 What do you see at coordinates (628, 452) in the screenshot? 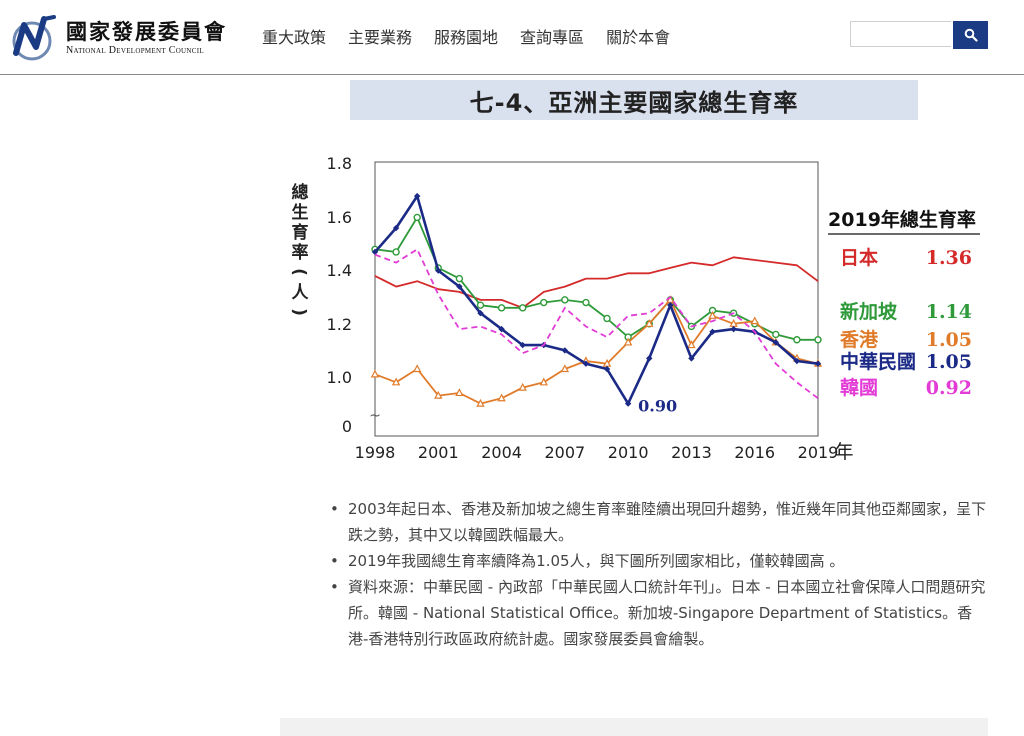
I see `x-tick-label: 2010` at bounding box center [628, 452].